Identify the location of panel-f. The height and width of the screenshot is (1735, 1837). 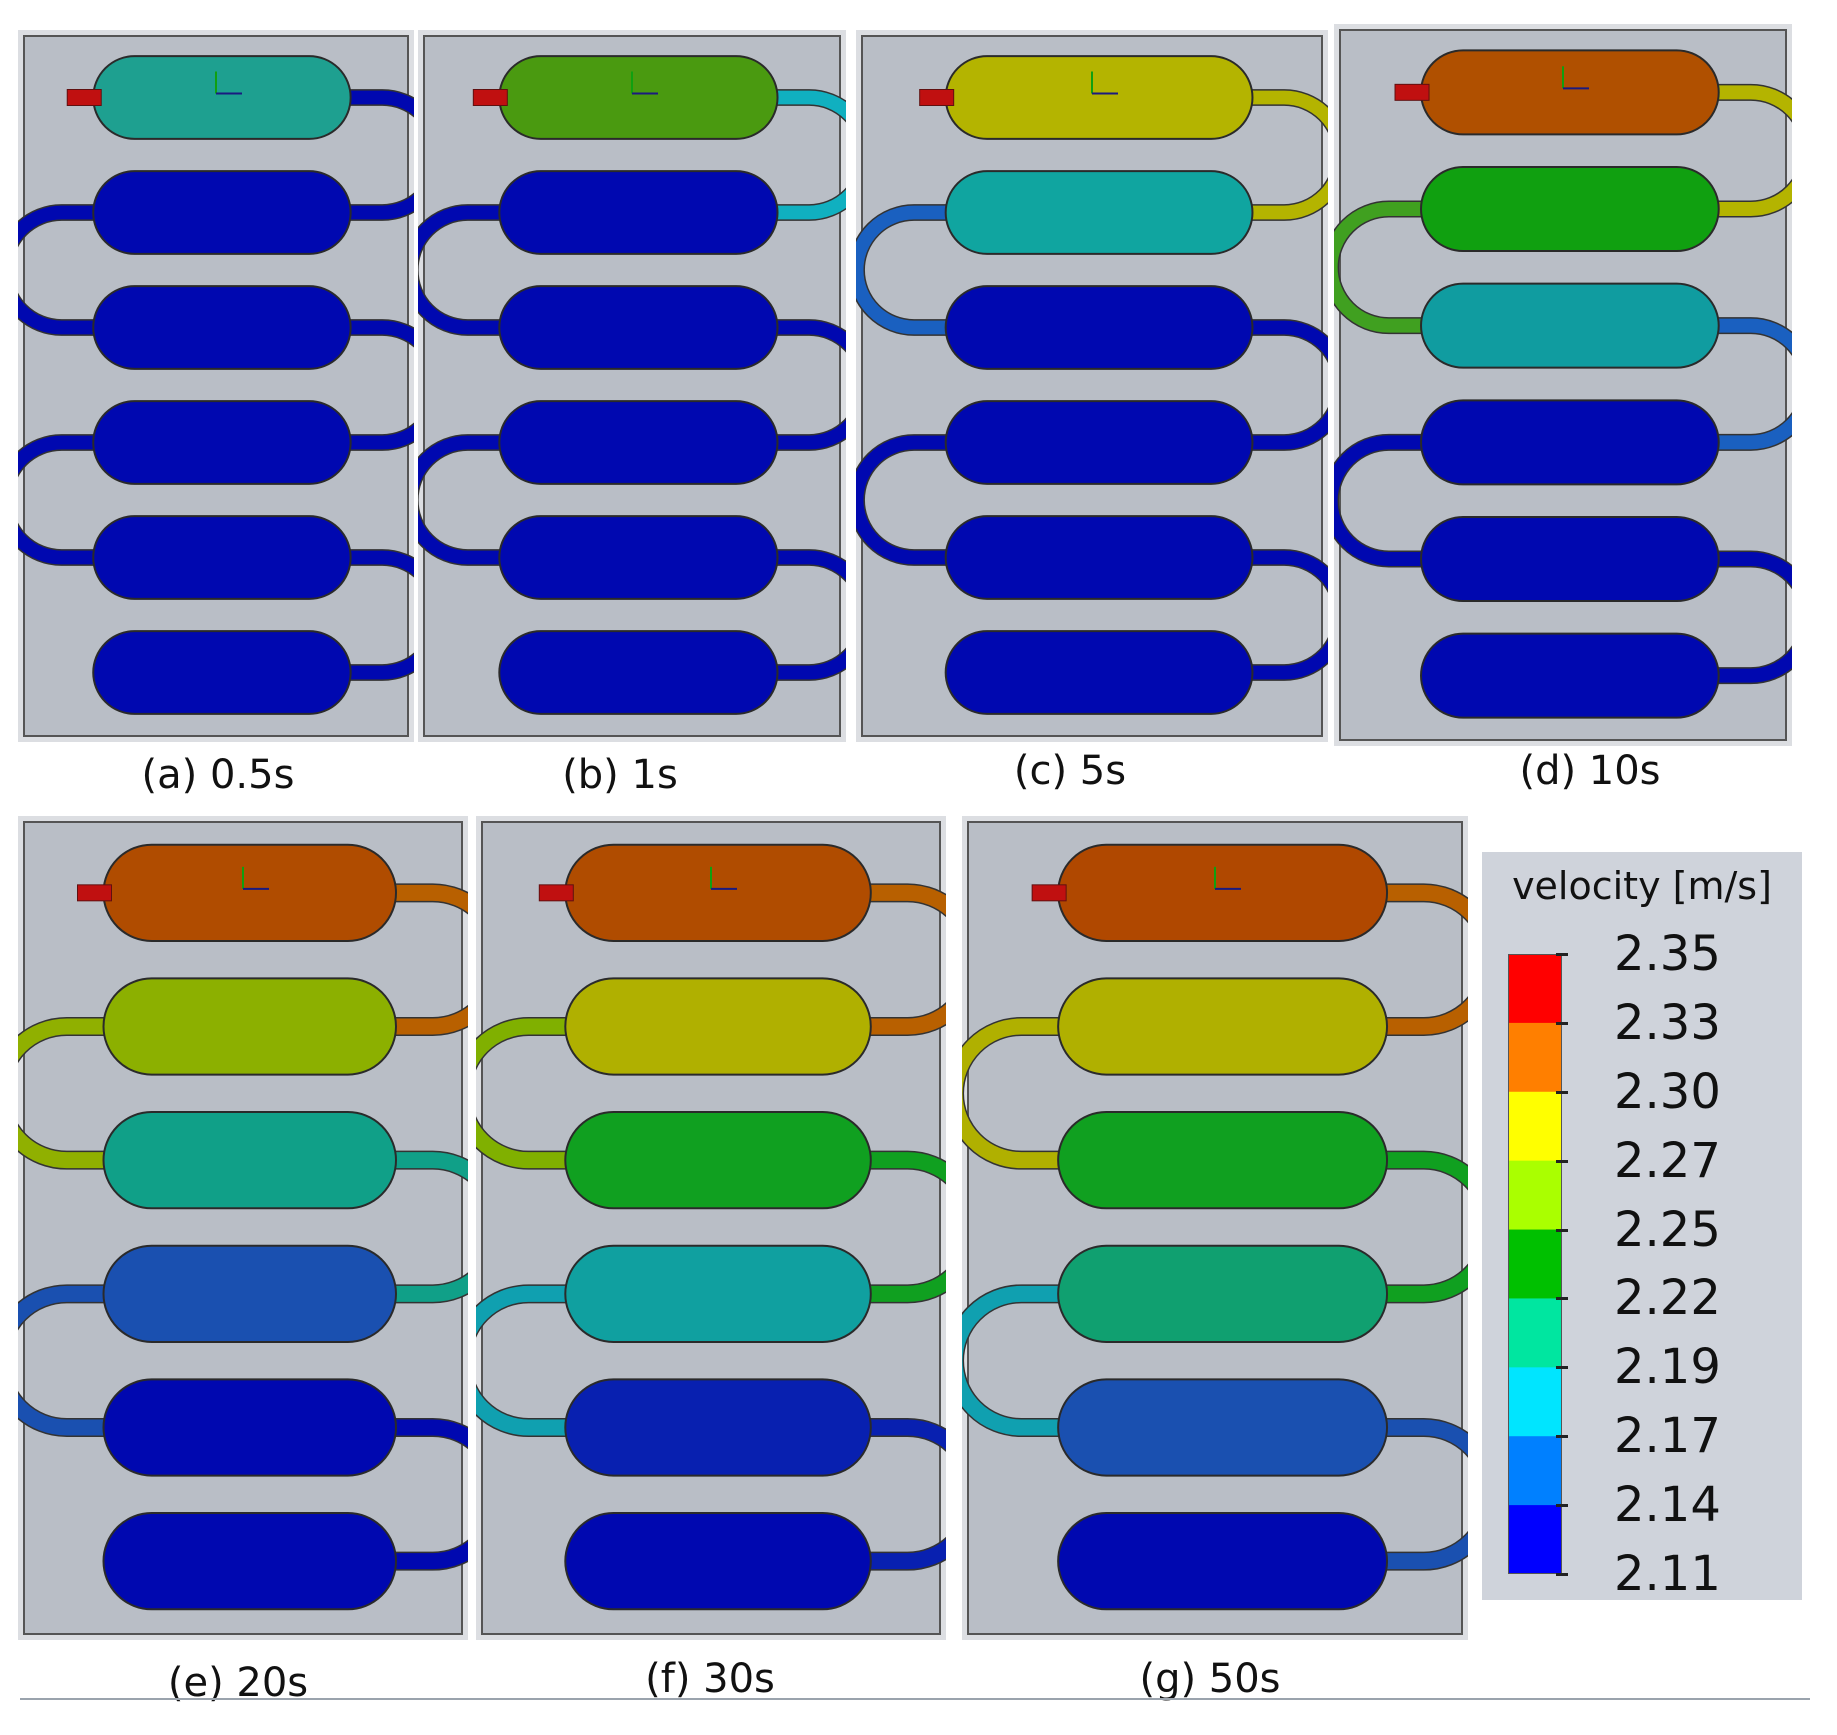
(711, 1228).